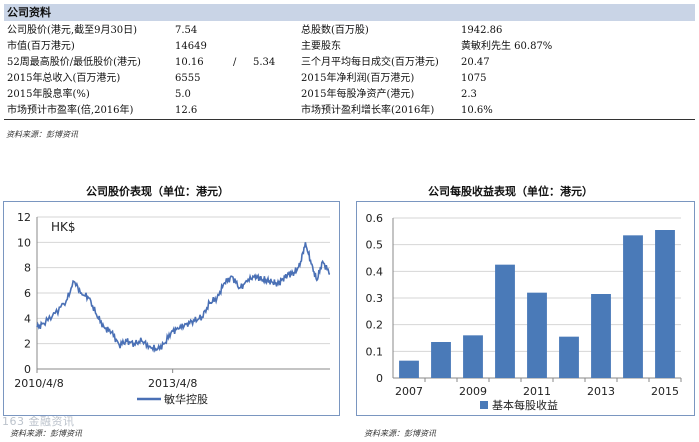 This screenshot has height=442, width=699. I want to click on info-cell: 12.6, so click(201, 111).